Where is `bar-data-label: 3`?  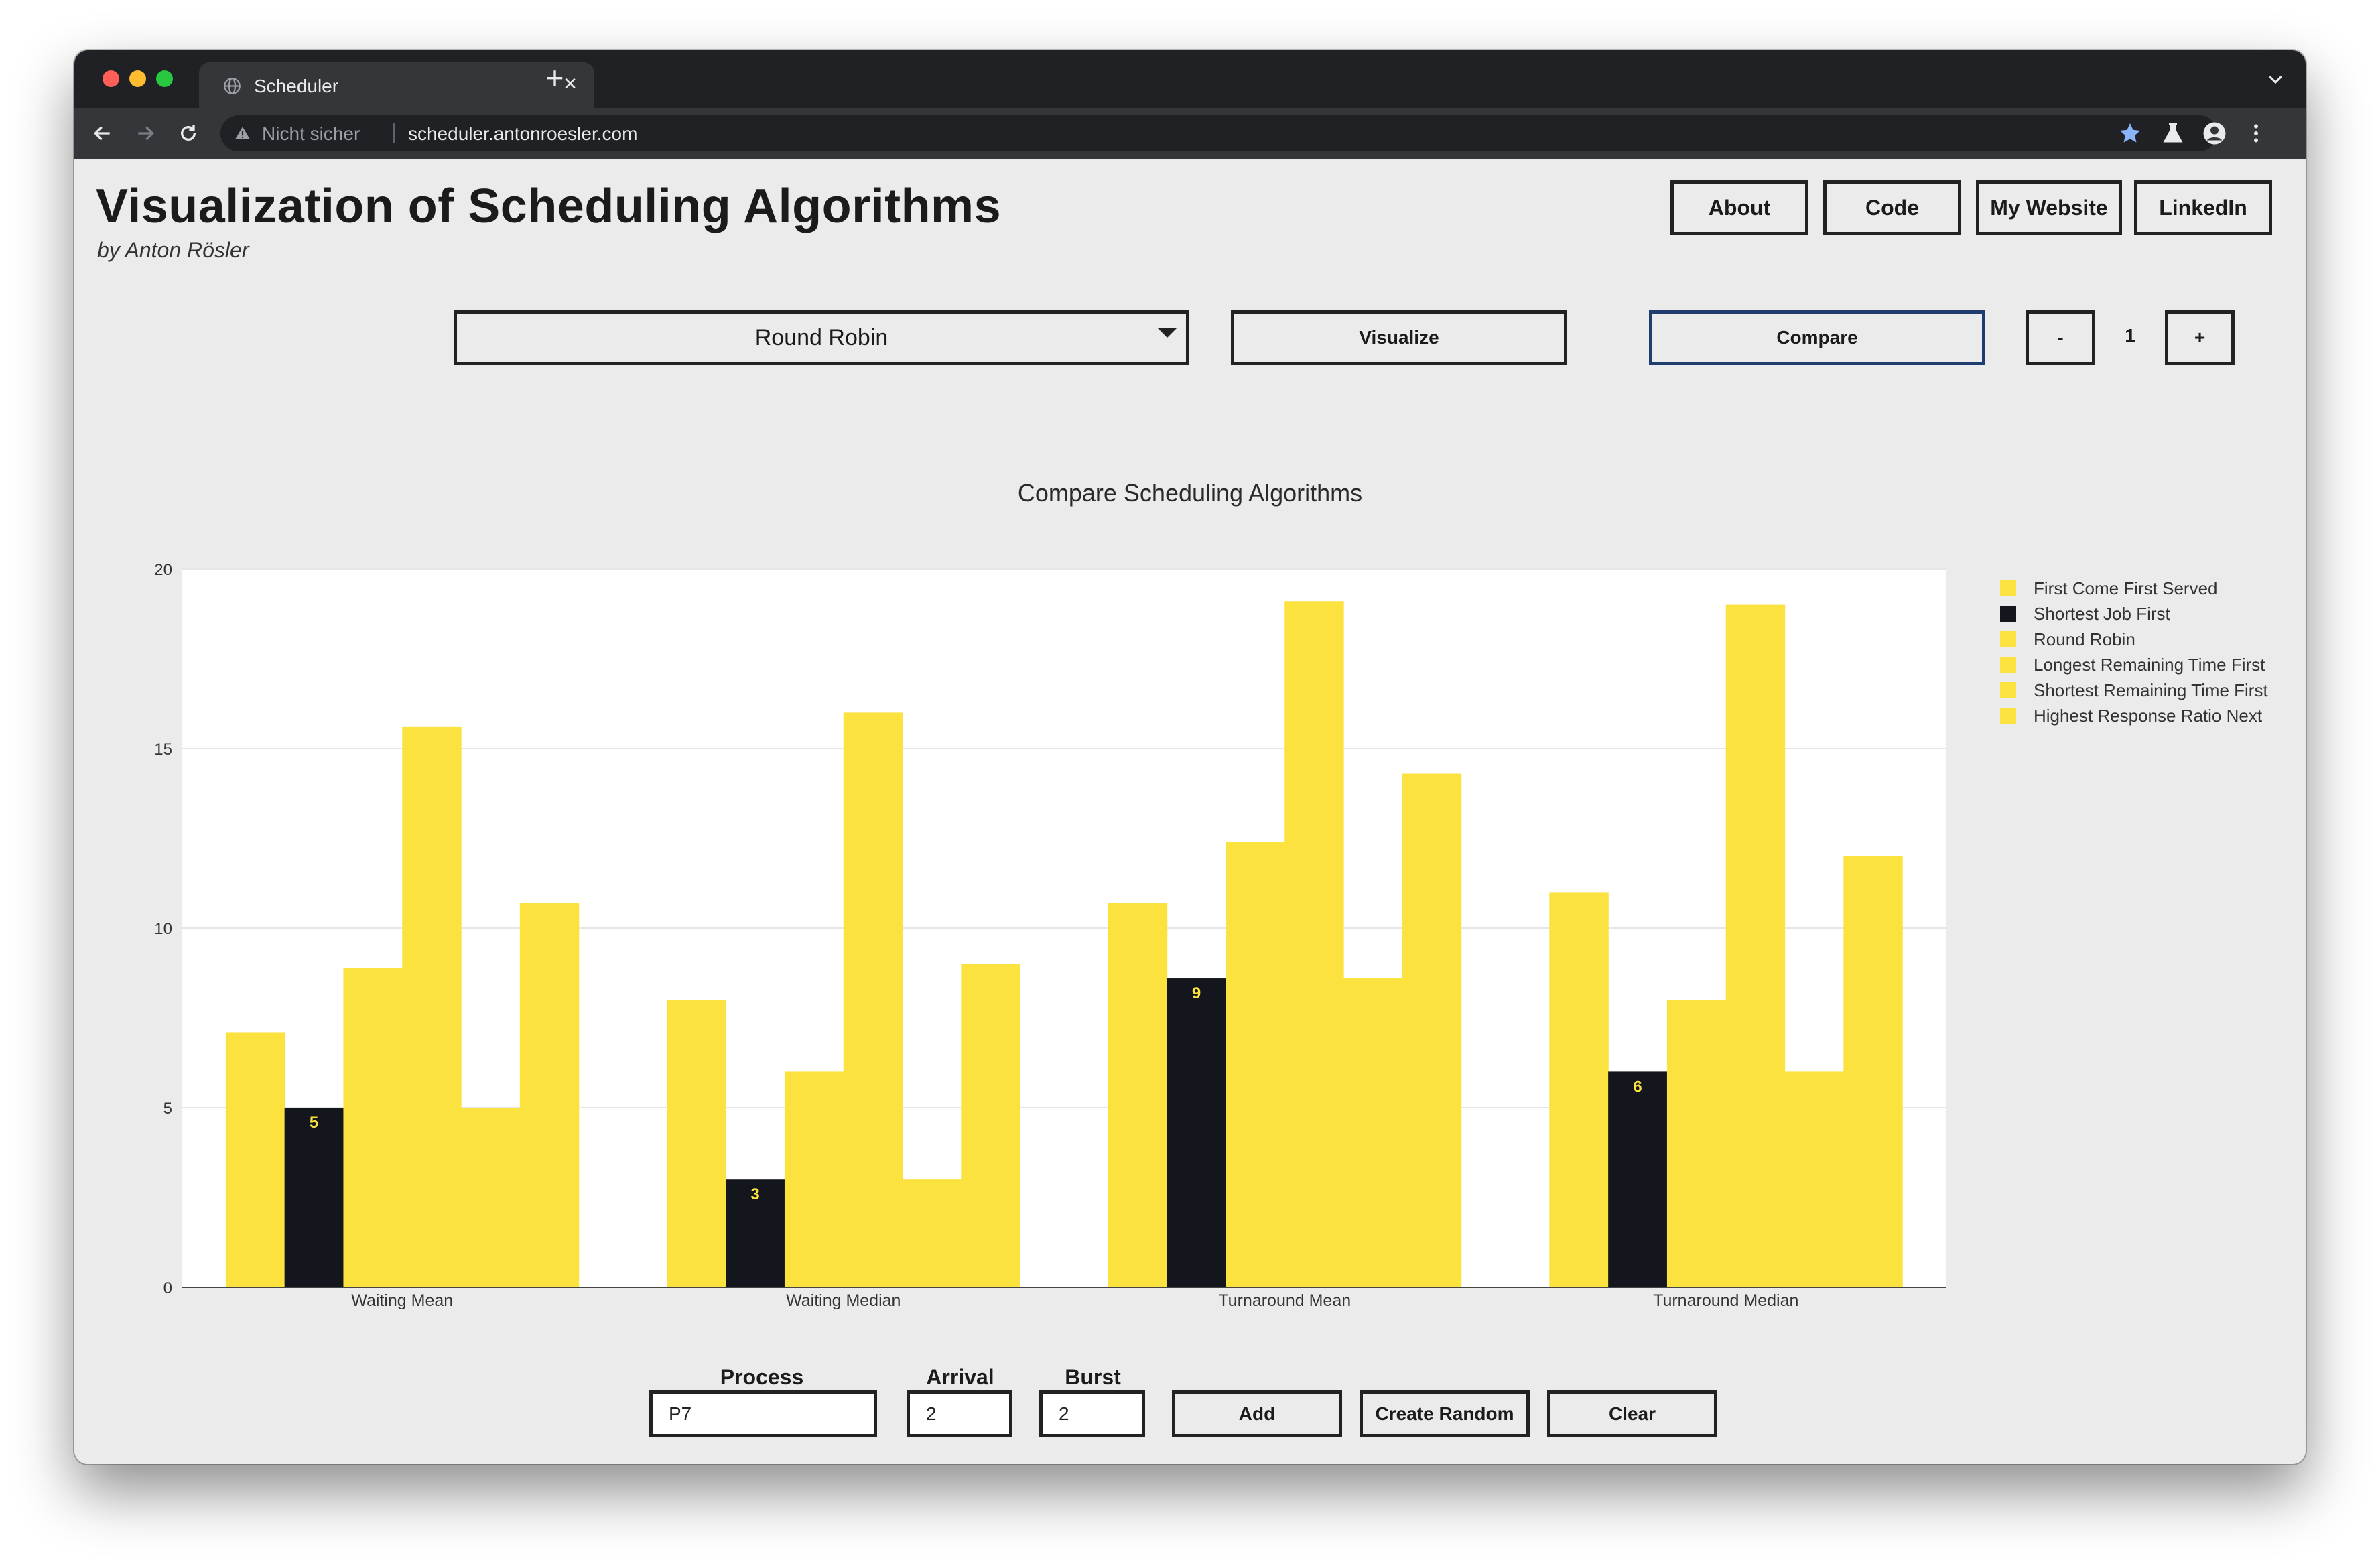
bar-data-label: 3 is located at coordinates (754, 1194).